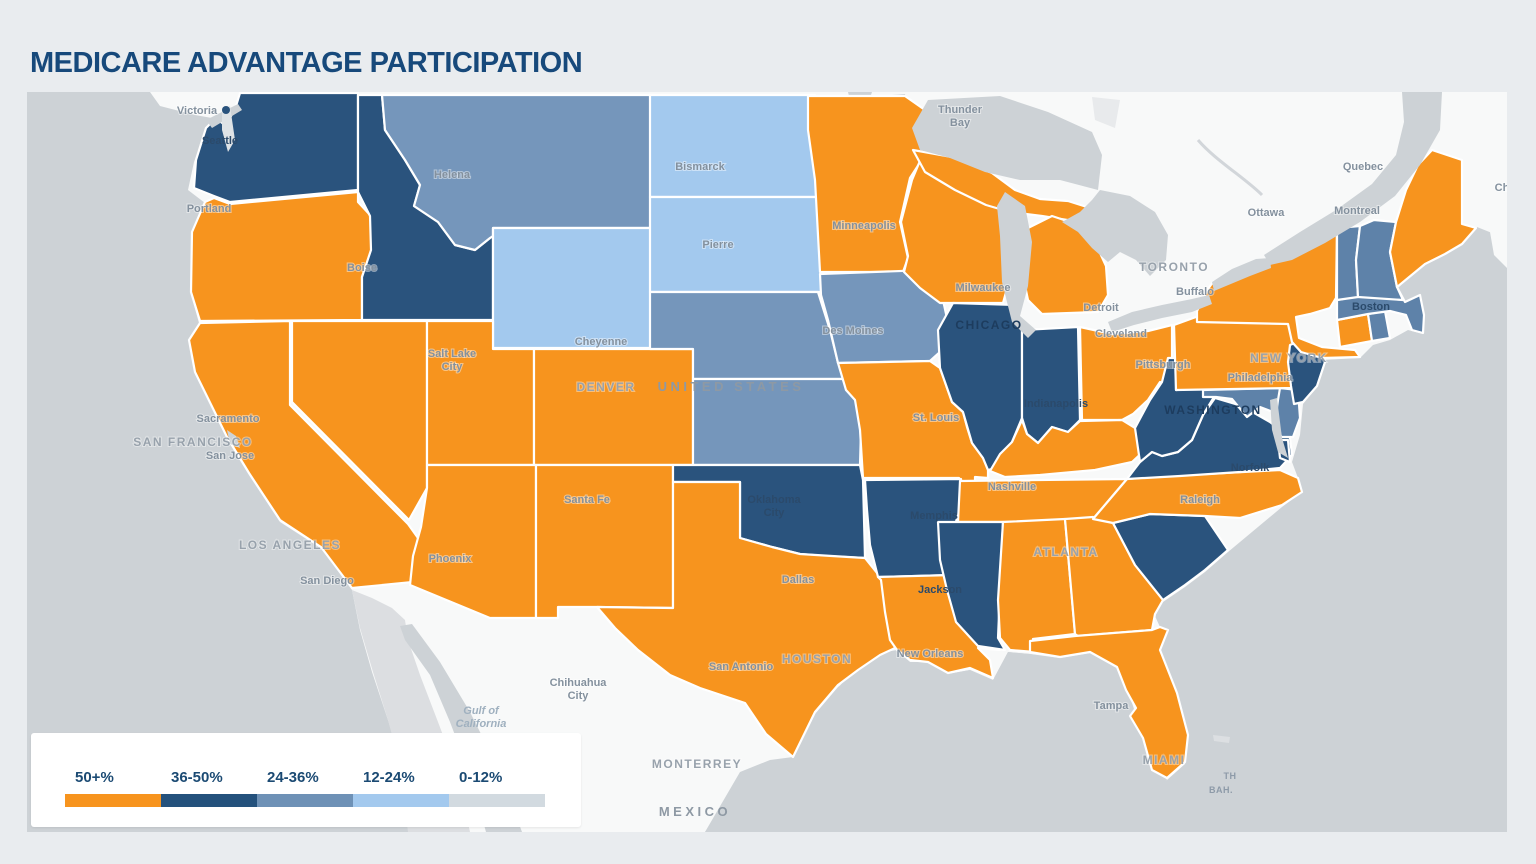 The width and height of the screenshot is (1536, 864). What do you see at coordinates (220, 141) in the screenshot?
I see `map-label: Seattle` at bounding box center [220, 141].